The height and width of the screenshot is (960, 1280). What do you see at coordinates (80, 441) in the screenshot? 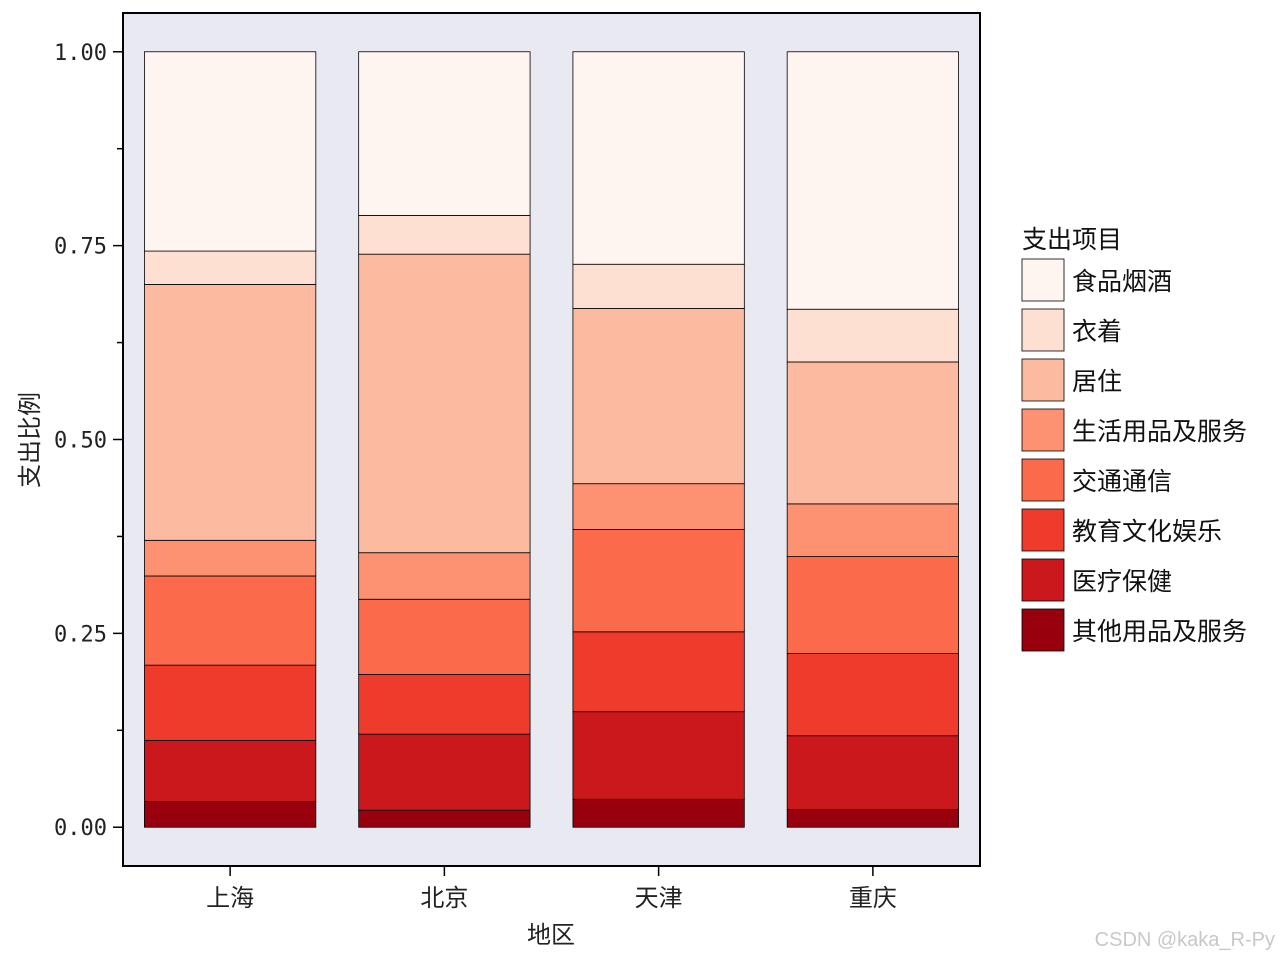
I see `y-tick-label: 0.50` at bounding box center [80, 441].